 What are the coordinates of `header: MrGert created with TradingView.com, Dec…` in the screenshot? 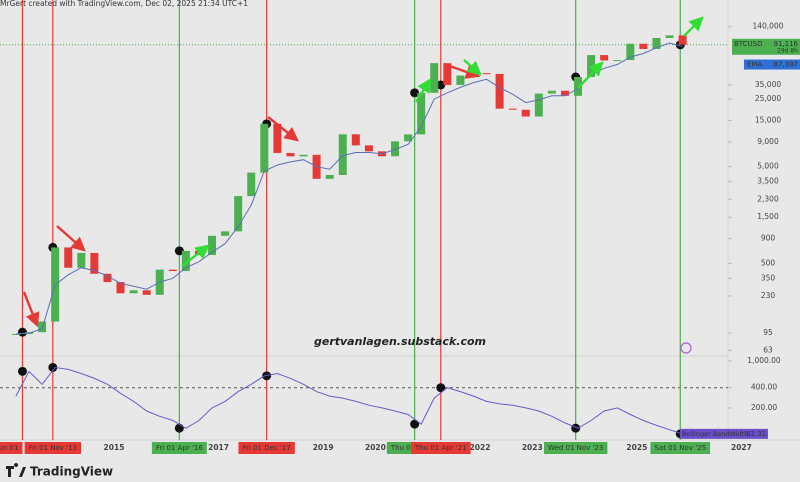 It's located at (124, 4).